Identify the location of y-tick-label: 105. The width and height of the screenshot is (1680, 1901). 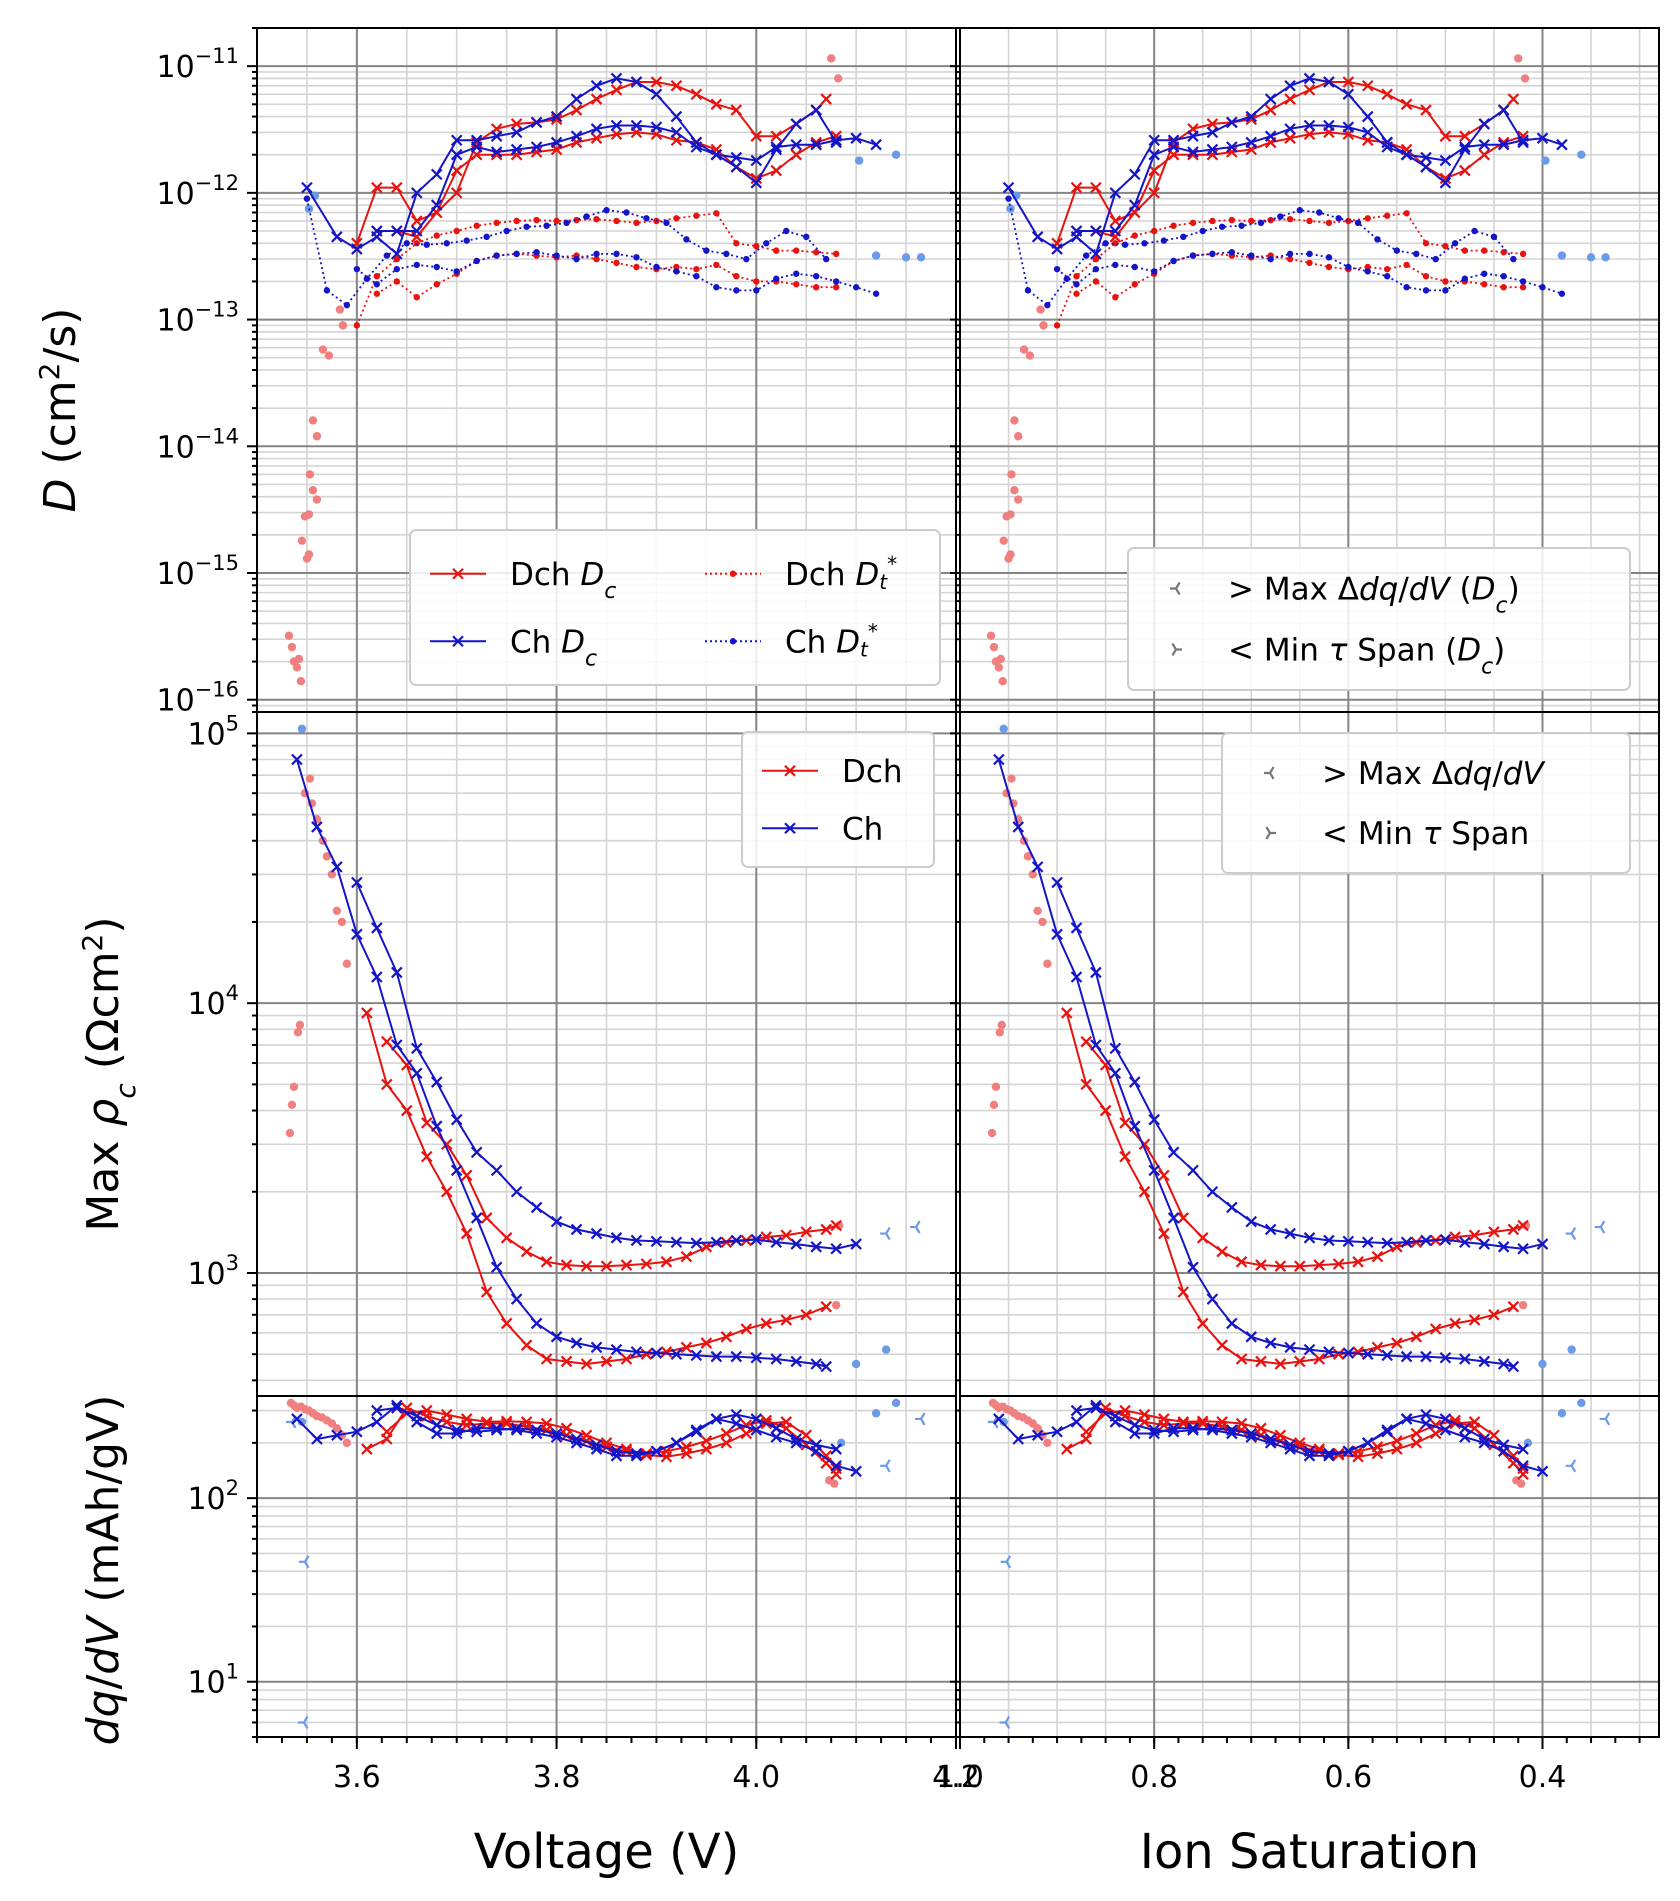
(213, 731).